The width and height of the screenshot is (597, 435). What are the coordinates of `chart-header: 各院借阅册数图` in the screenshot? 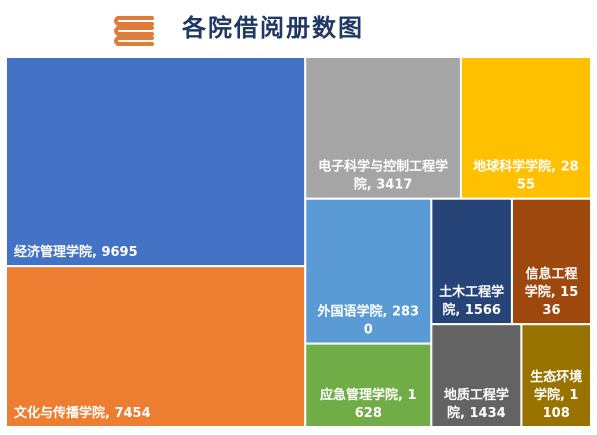 It's located at (298, 28).